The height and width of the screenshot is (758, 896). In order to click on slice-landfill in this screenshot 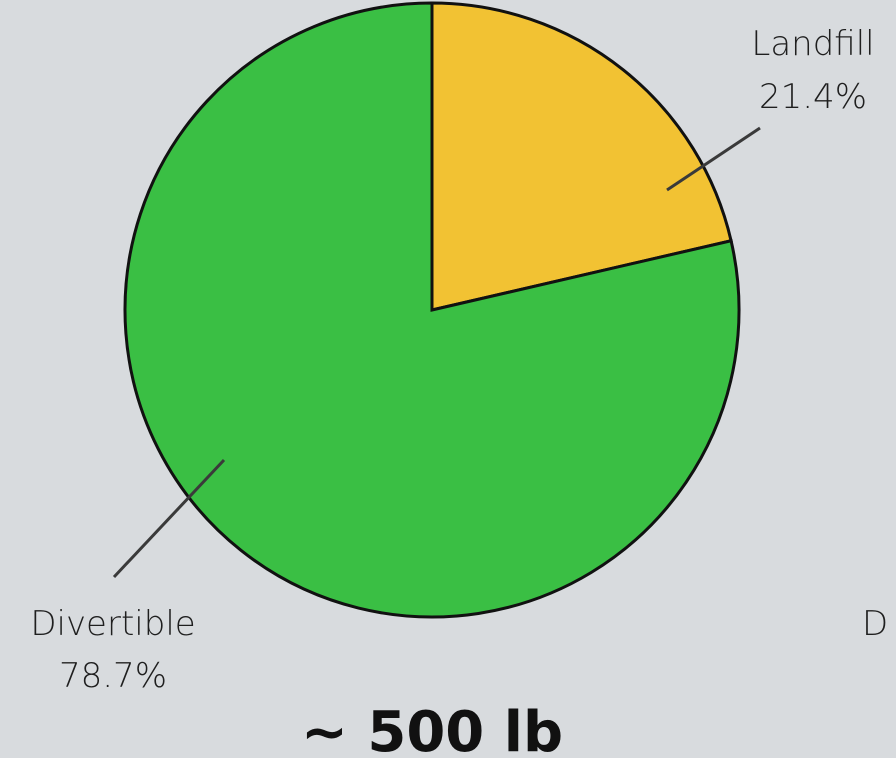, I will do `click(581, 156)`.